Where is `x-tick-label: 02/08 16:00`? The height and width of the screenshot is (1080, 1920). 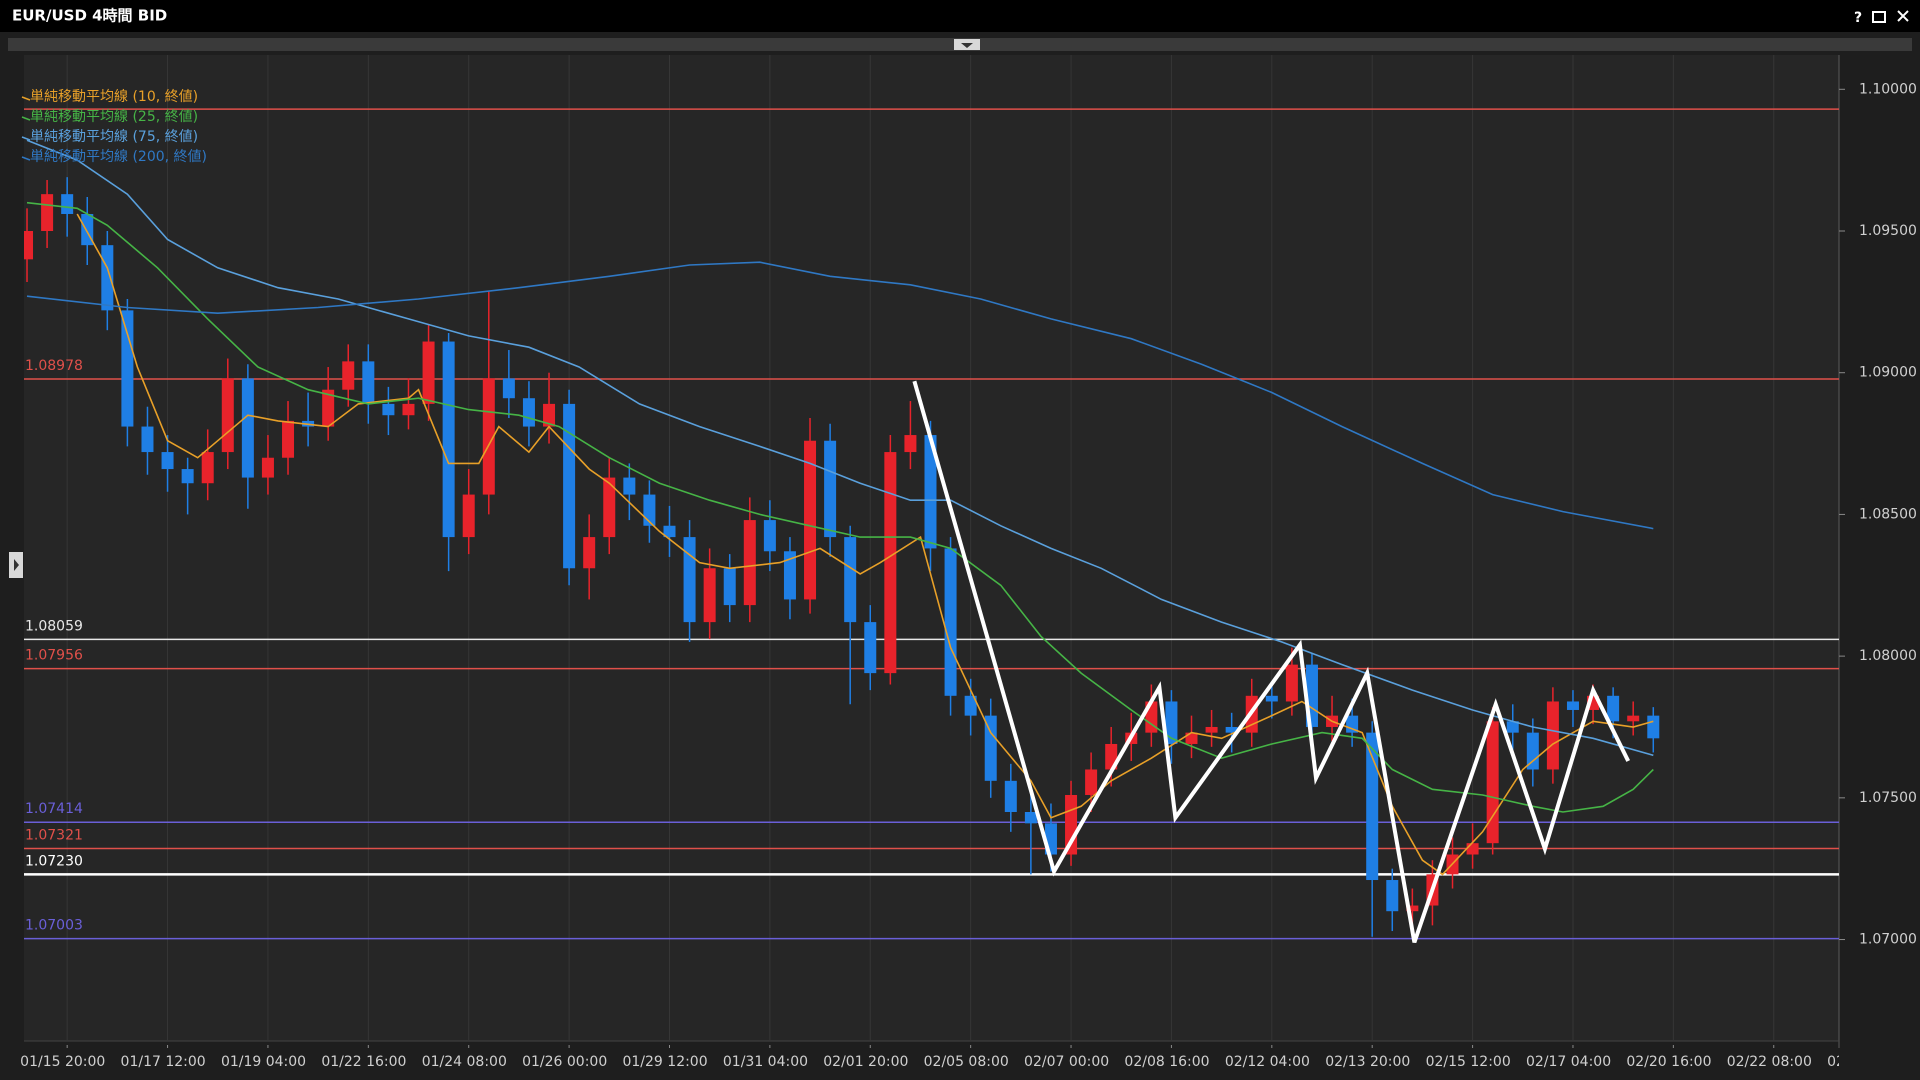
x-tick-label: 02/08 16:00 is located at coordinates (1166, 1062).